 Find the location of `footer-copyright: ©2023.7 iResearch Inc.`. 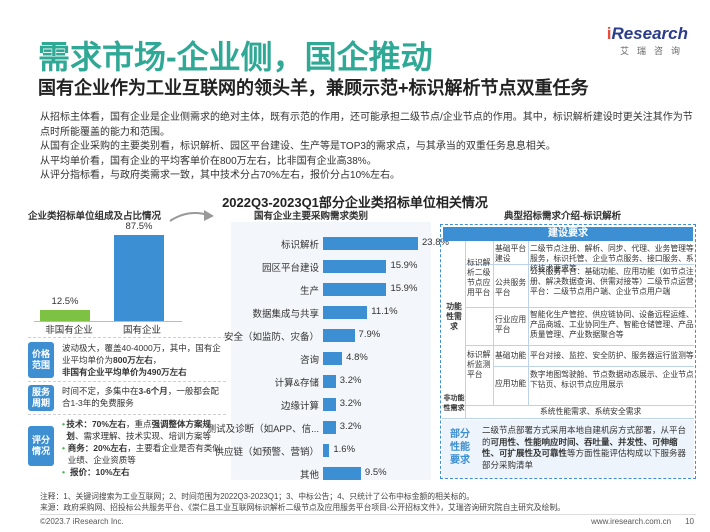

footer-copyright: ©2023.7 iResearch Inc. is located at coordinates (82, 521).